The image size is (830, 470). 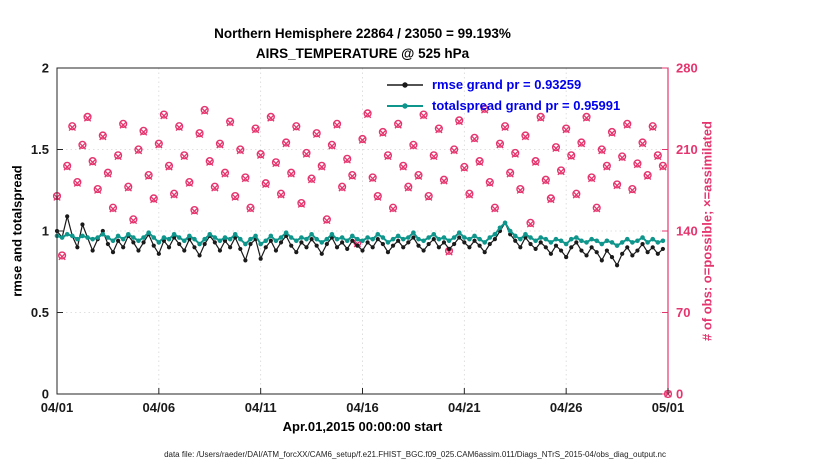 What do you see at coordinates (687, 68) in the screenshot?
I see `y-tick-label-right: 280` at bounding box center [687, 68].